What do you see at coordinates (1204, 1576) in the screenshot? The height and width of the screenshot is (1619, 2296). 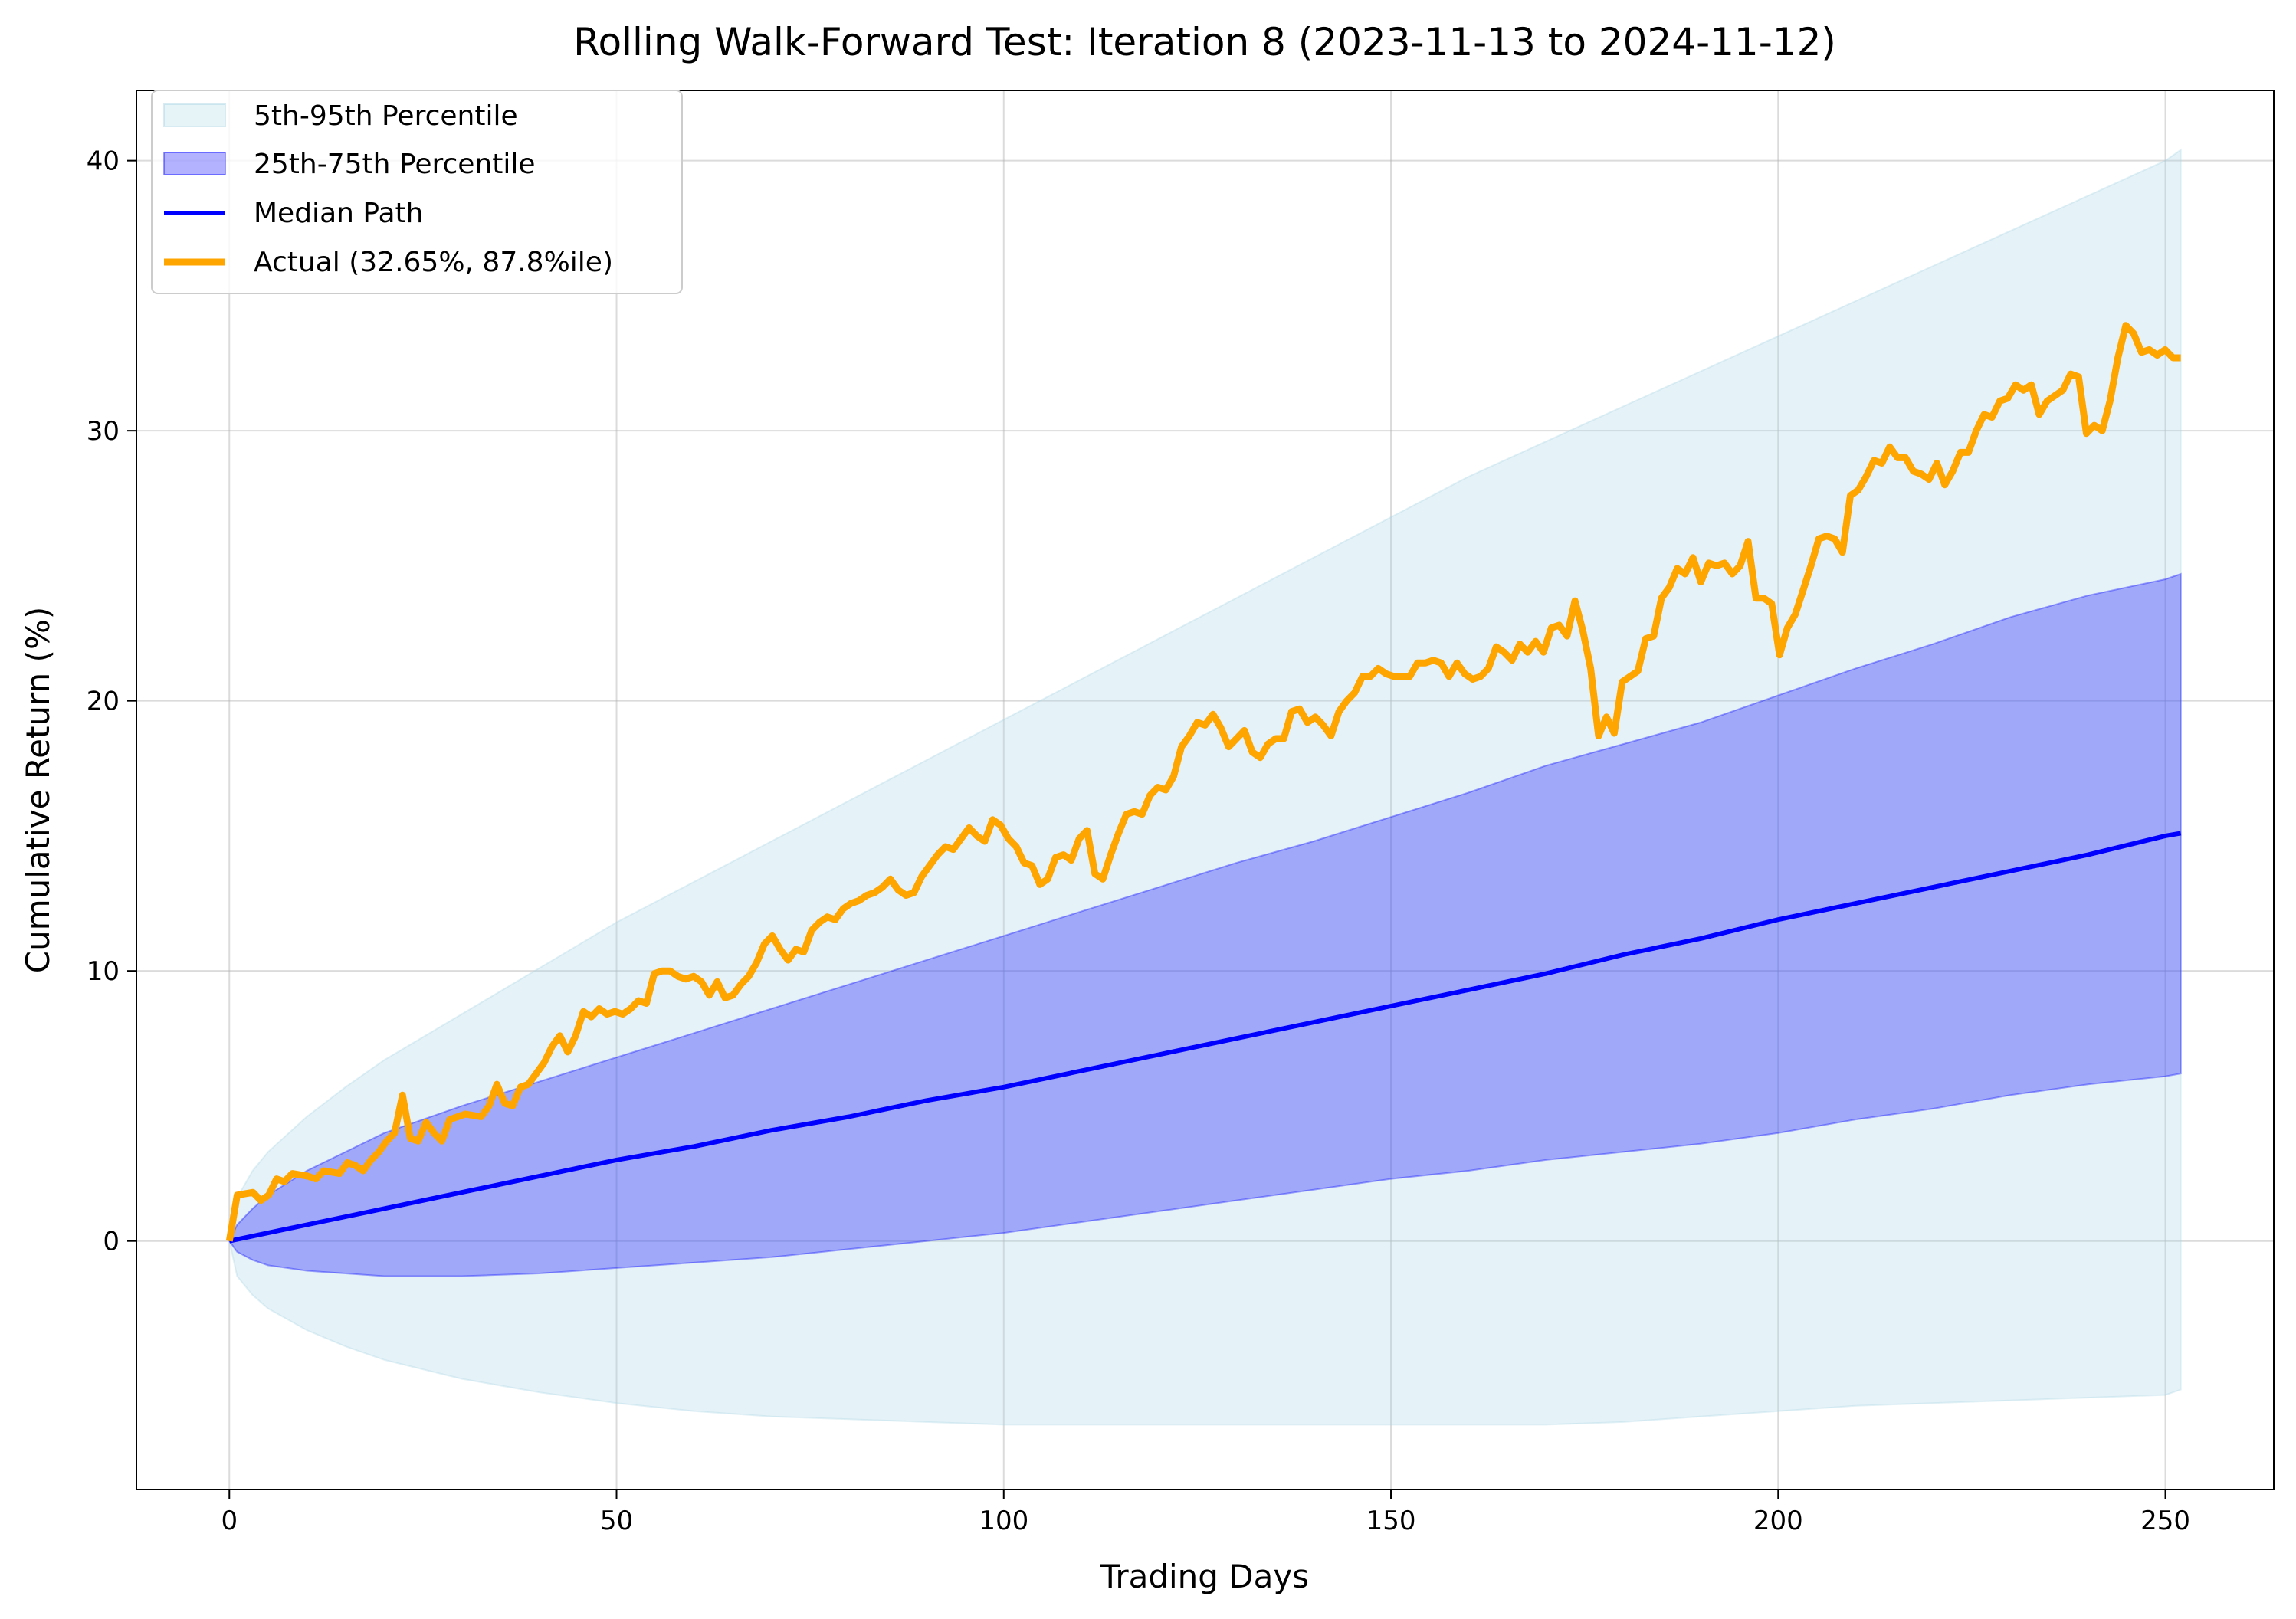 I see `x-axis-label: Trading Days` at bounding box center [1204, 1576].